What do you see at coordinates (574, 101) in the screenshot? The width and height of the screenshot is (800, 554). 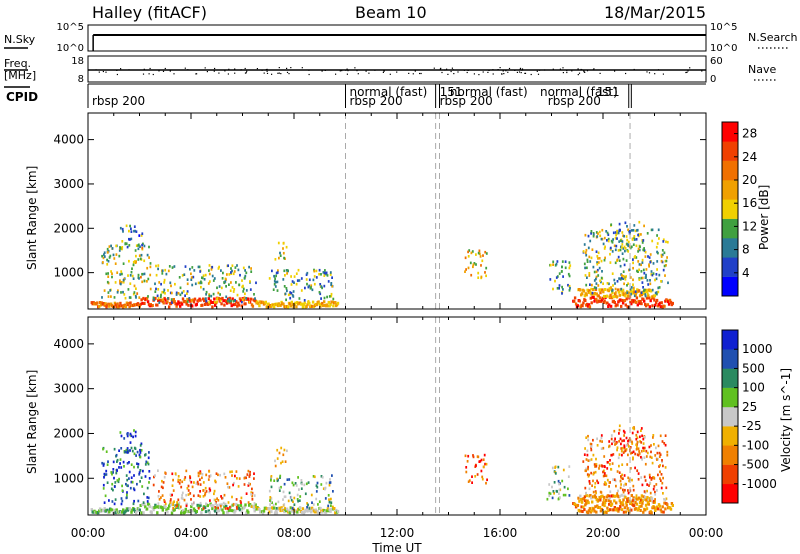 I see `cpid-entry: rbsp 200` at bounding box center [574, 101].